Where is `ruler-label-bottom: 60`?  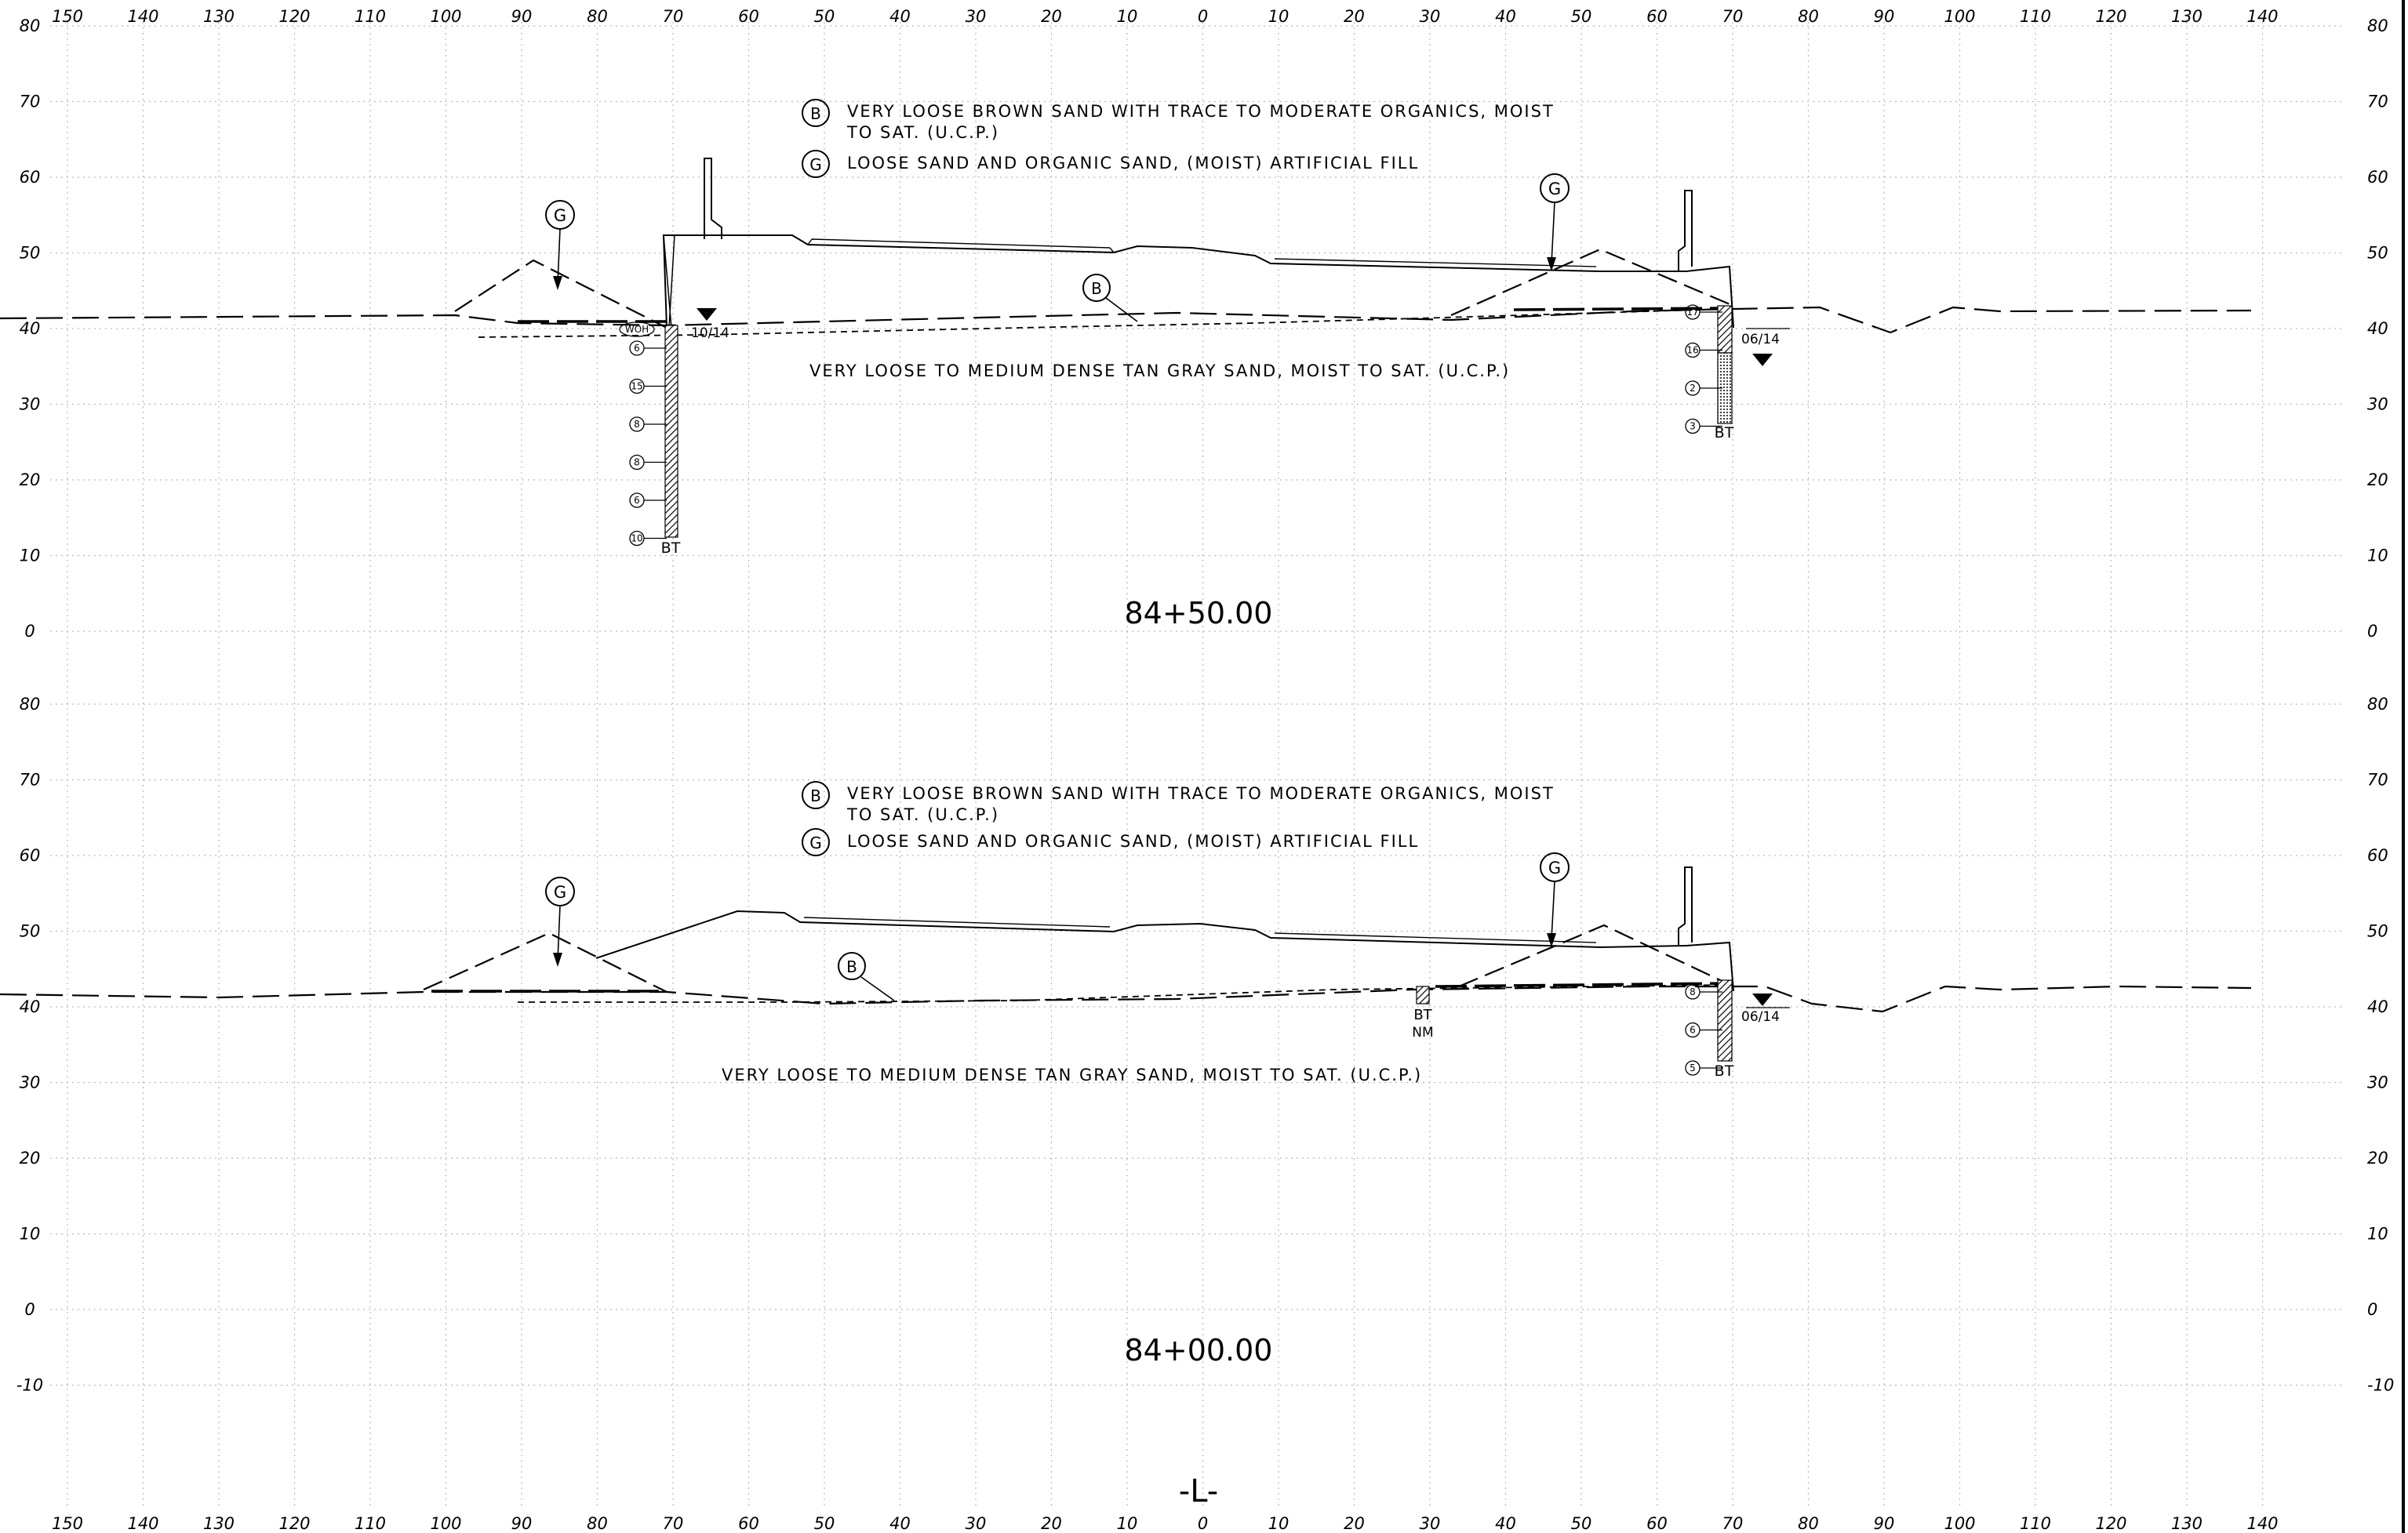 ruler-label-bottom: 60 is located at coordinates (749, 1524).